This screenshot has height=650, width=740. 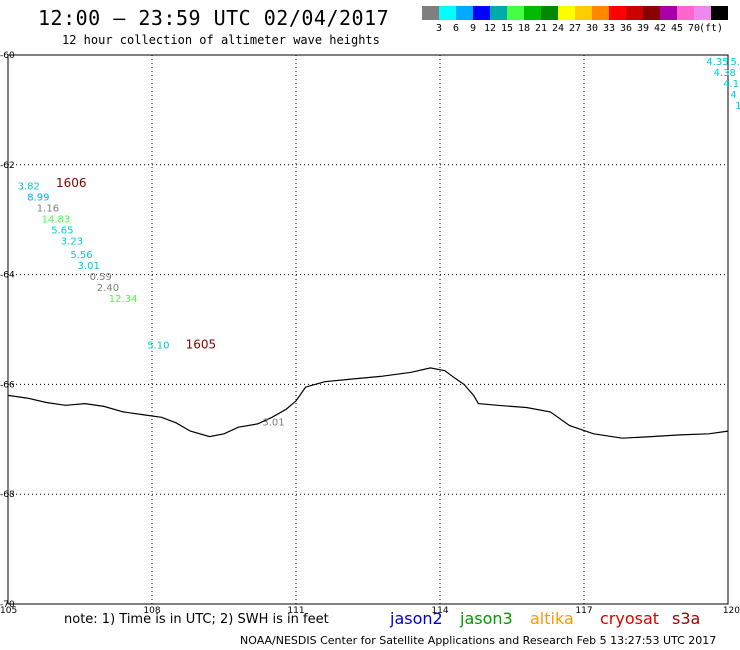 What do you see at coordinates (48, 208) in the screenshot?
I see `wave-height-label: 1.16` at bounding box center [48, 208].